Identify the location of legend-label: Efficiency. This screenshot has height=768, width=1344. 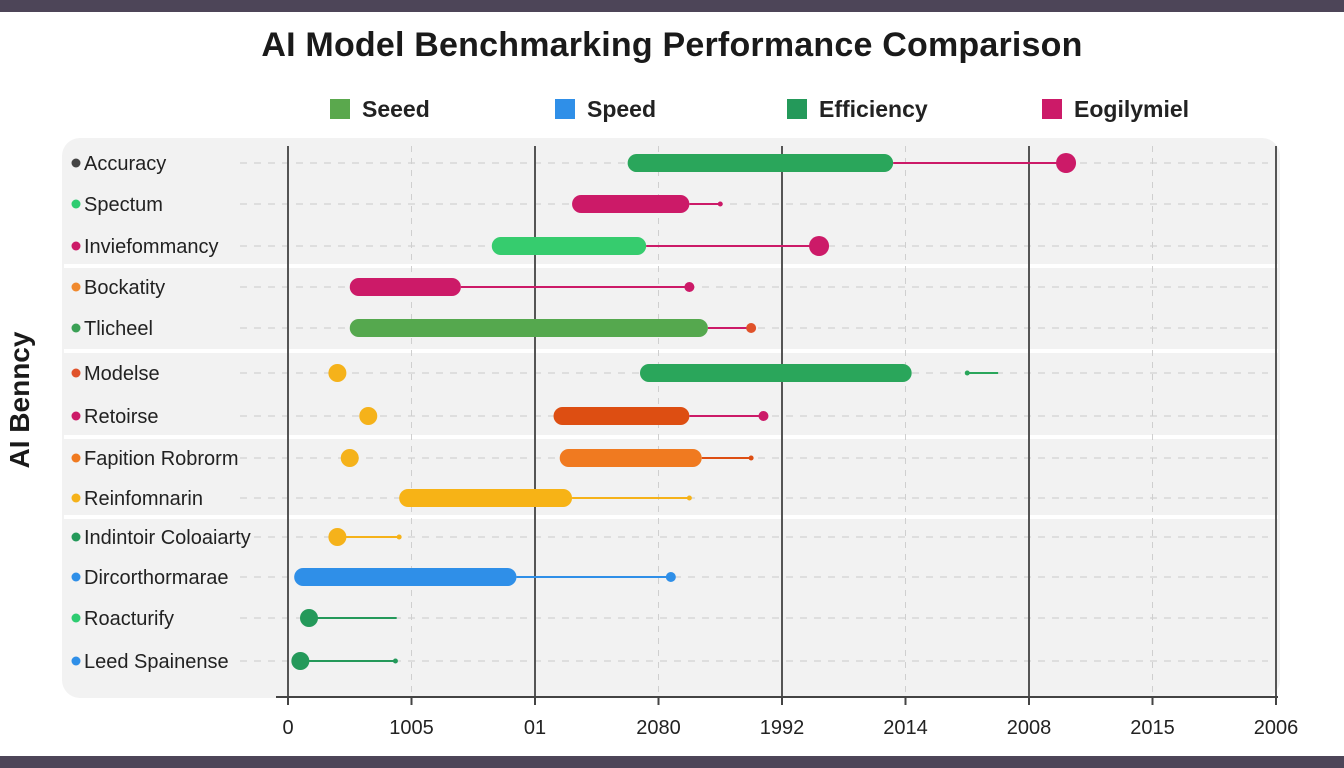
(873, 108).